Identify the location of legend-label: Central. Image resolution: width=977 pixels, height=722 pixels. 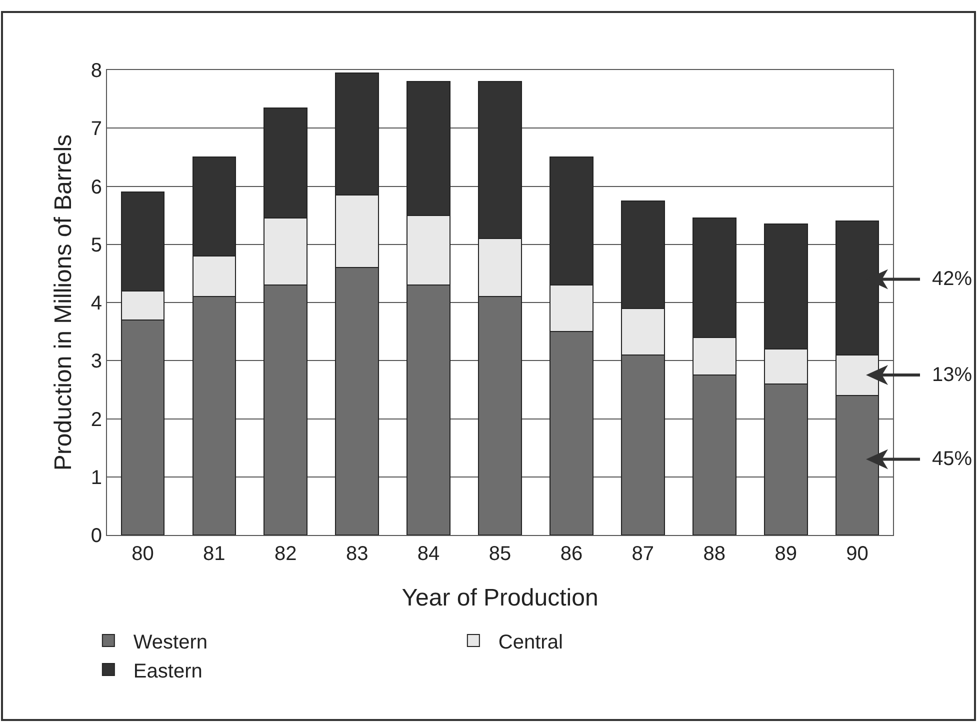
(530, 642).